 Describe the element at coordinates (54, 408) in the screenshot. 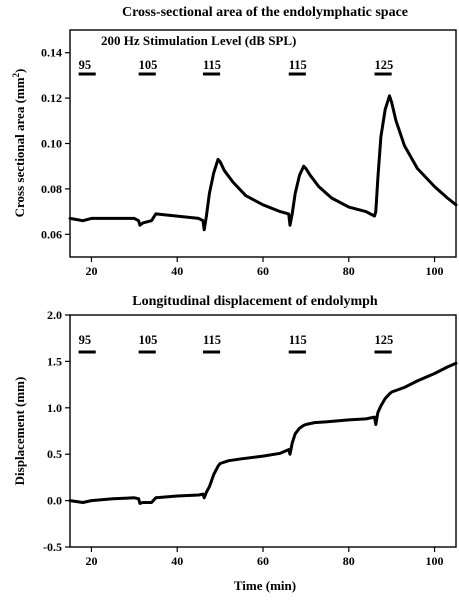

I see `bottom-y-tick-label: 1.0` at that location.